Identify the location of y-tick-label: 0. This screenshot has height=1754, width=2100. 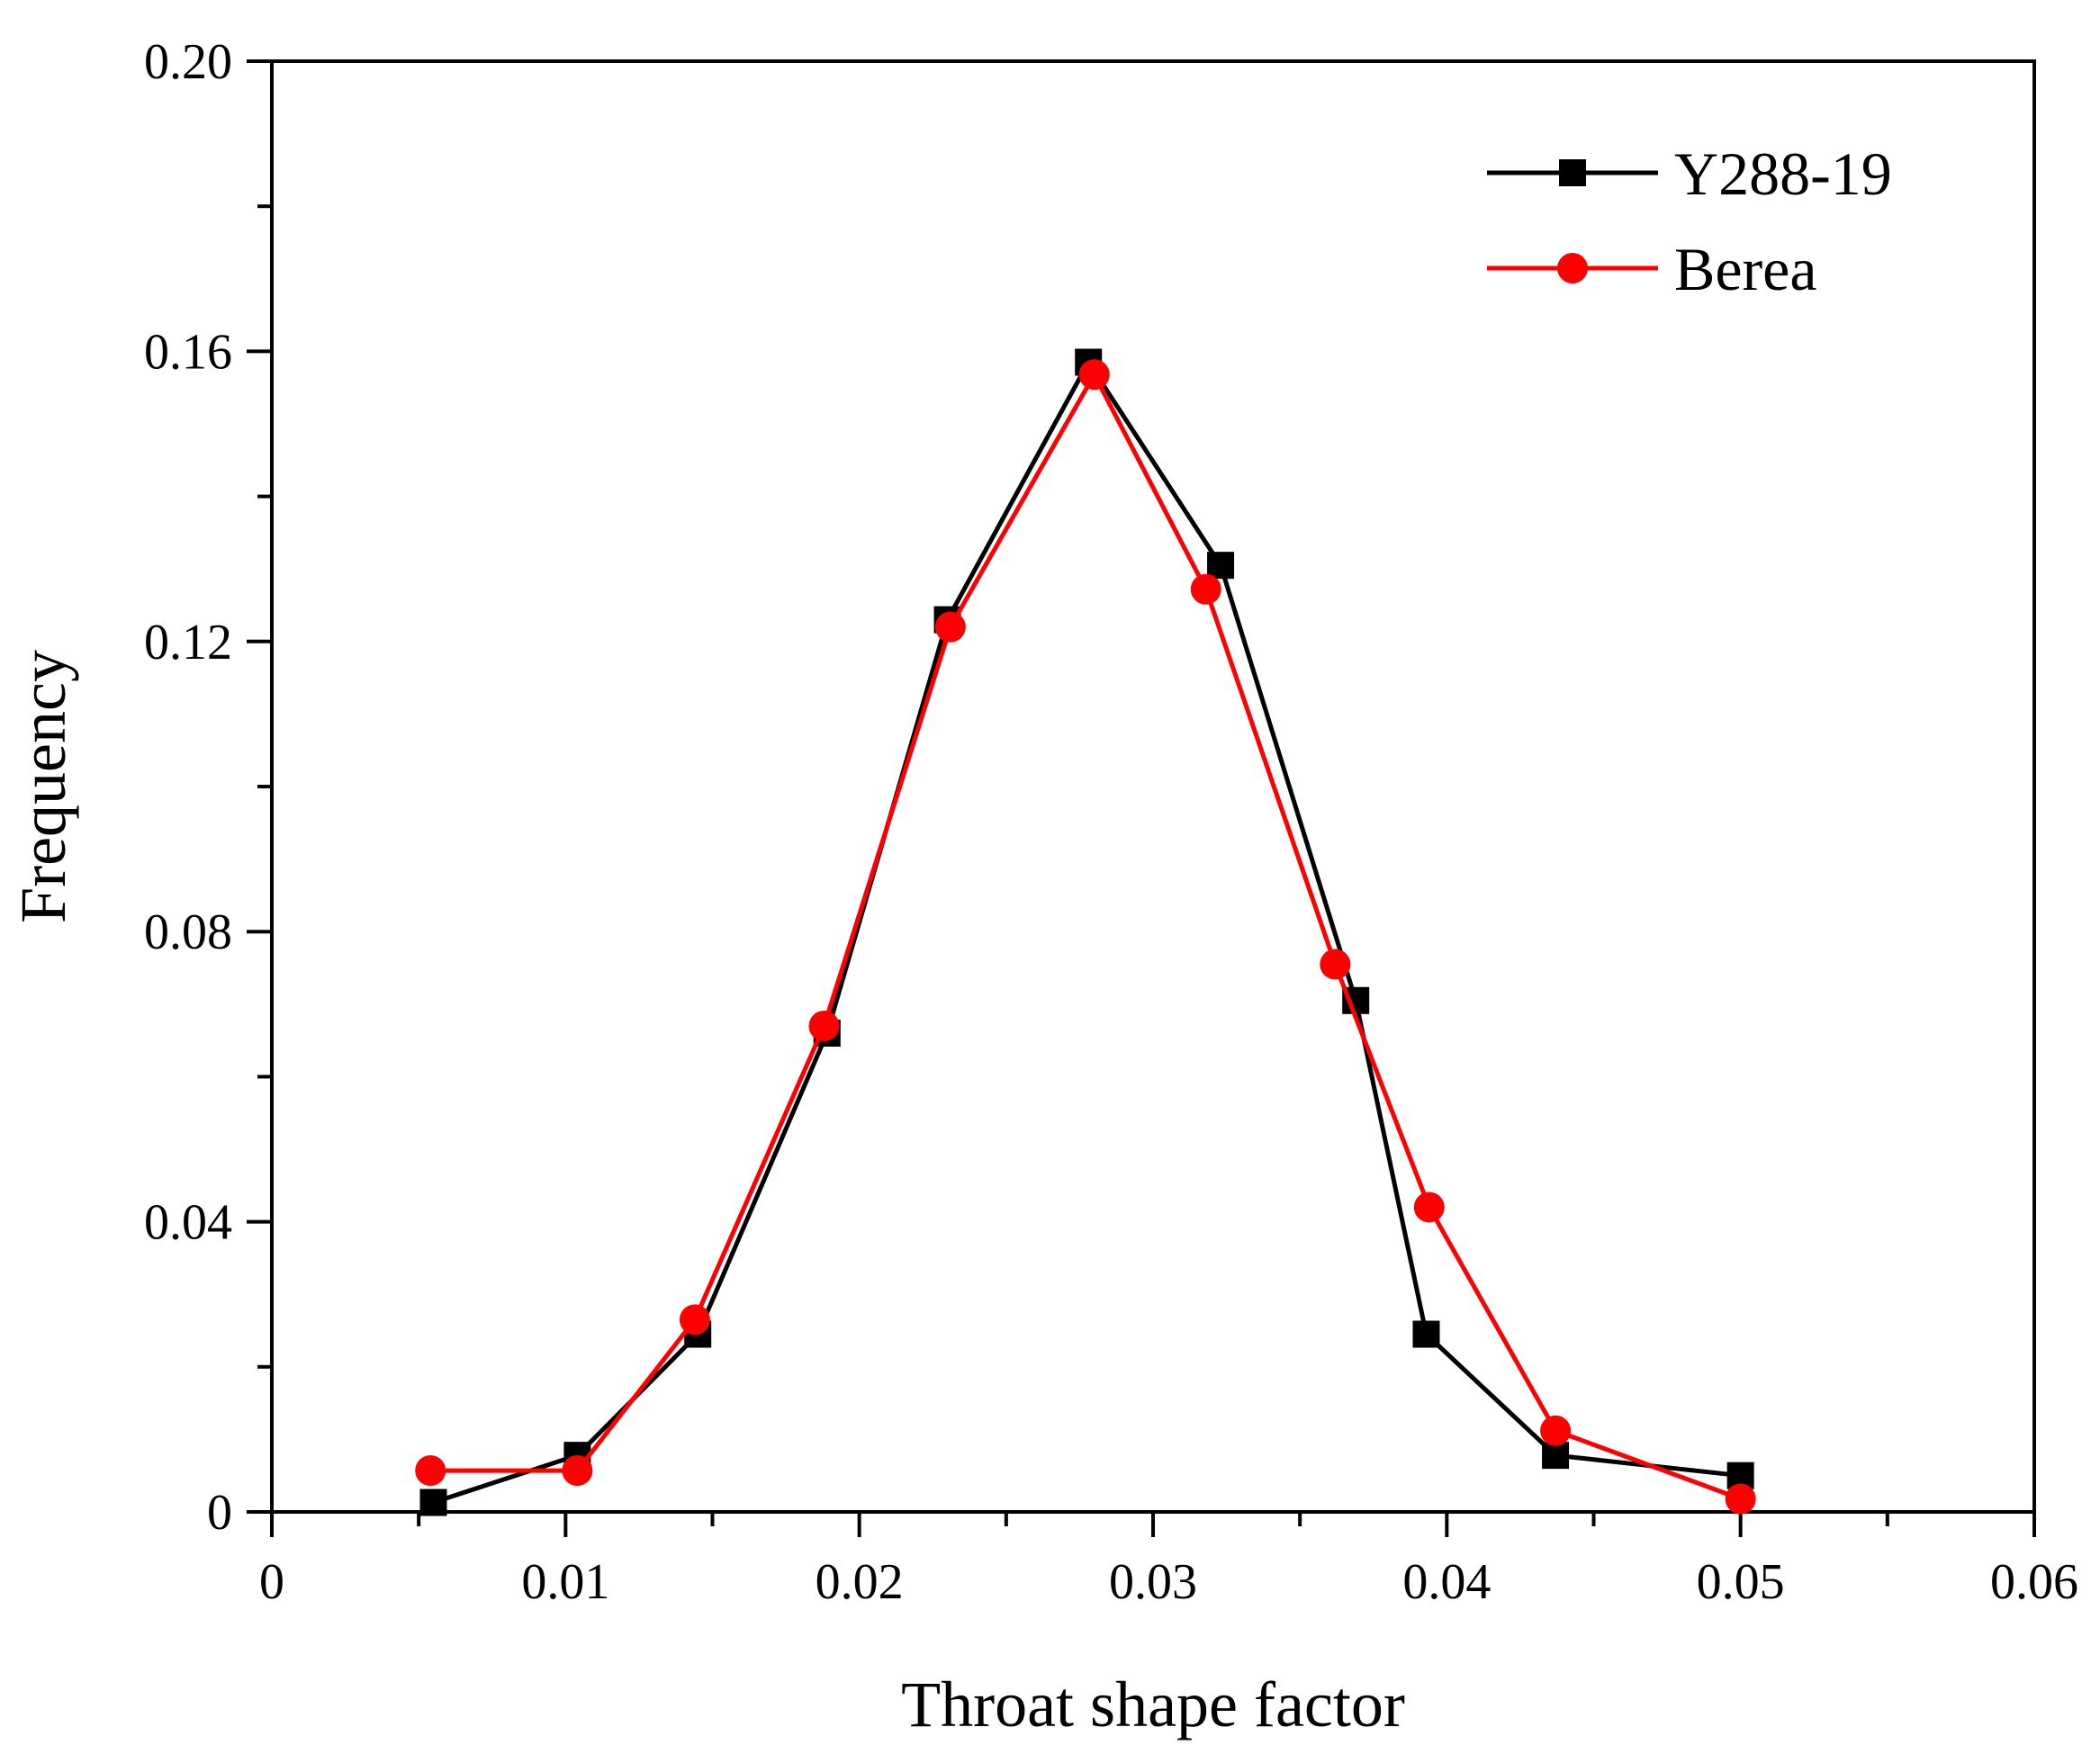
(219, 1513).